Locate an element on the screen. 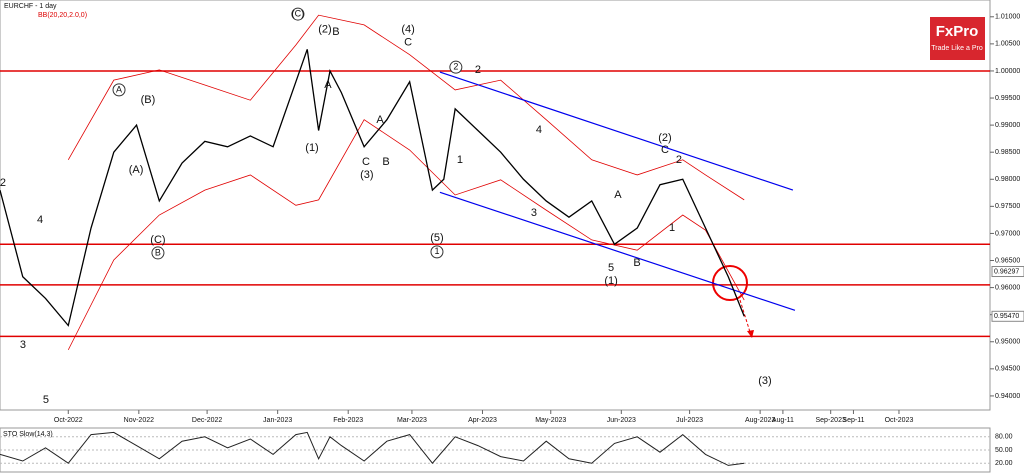  wave-label: (4) is located at coordinates (407, 30).